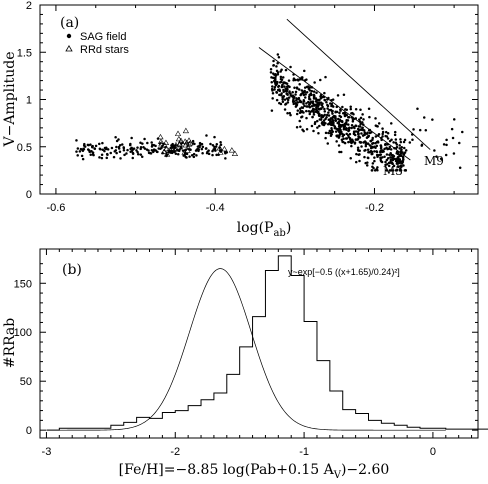  Describe the element at coordinates (29, 101) in the screenshot. I see `y-tick-label: 1` at that location.